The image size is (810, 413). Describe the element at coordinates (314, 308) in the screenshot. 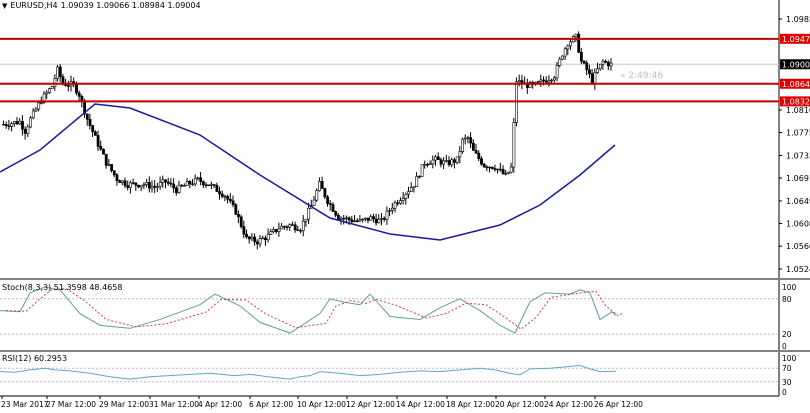

I see `stoch-signal-line` at that location.